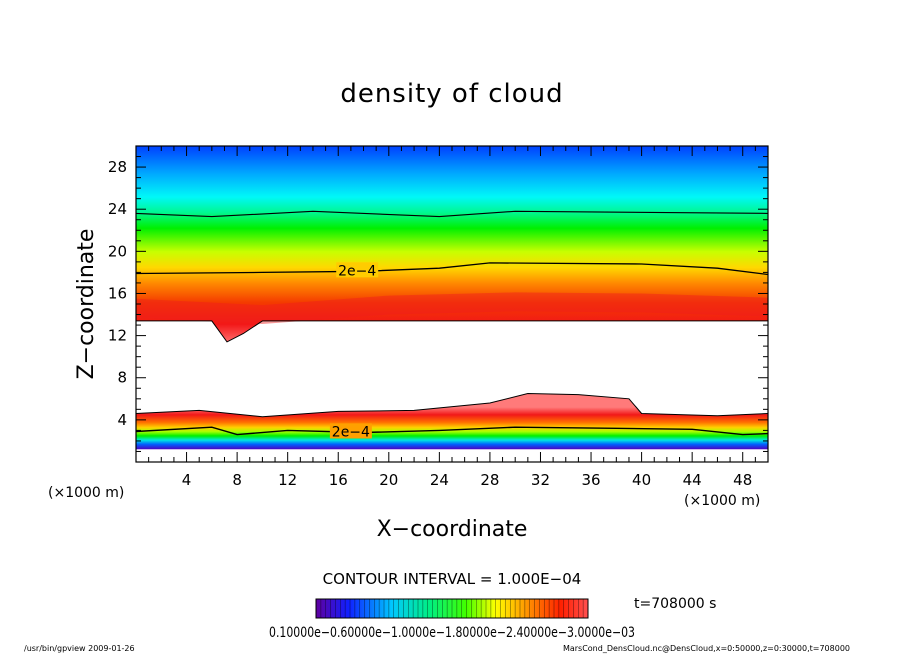 Image resolution: width=904 pixels, height=654 pixels. Describe the element at coordinates (452, 579) in the screenshot. I see `contour-interval: CONTOUR INTERVAL = 1.000E−04` at that location.